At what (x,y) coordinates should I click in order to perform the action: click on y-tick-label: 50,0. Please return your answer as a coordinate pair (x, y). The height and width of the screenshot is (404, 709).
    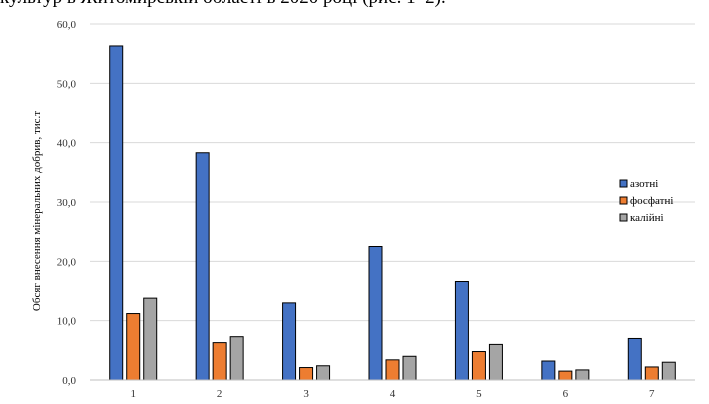
    Looking at the image, I should click on (67, 84).